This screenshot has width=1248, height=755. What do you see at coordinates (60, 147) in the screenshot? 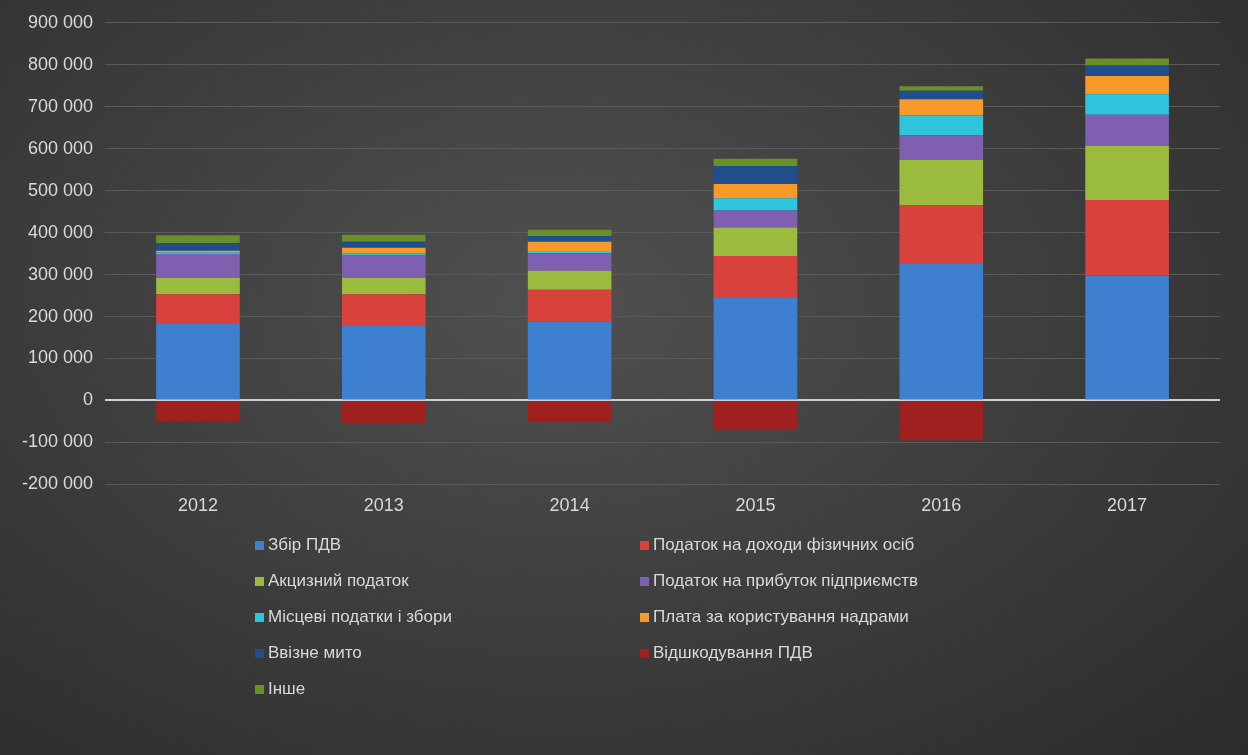
I see `y-tick-label: 600 000` at bounding box center [60, 147].